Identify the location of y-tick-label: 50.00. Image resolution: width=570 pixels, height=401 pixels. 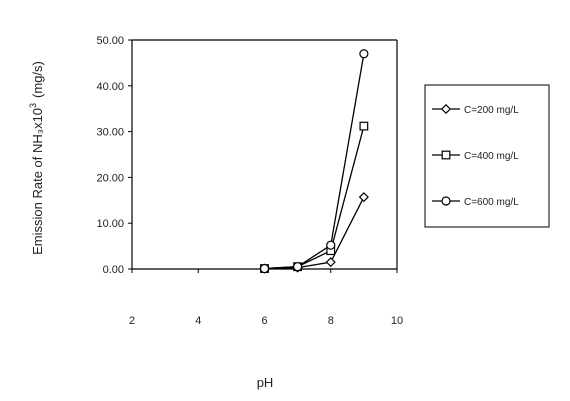
(110, 41).